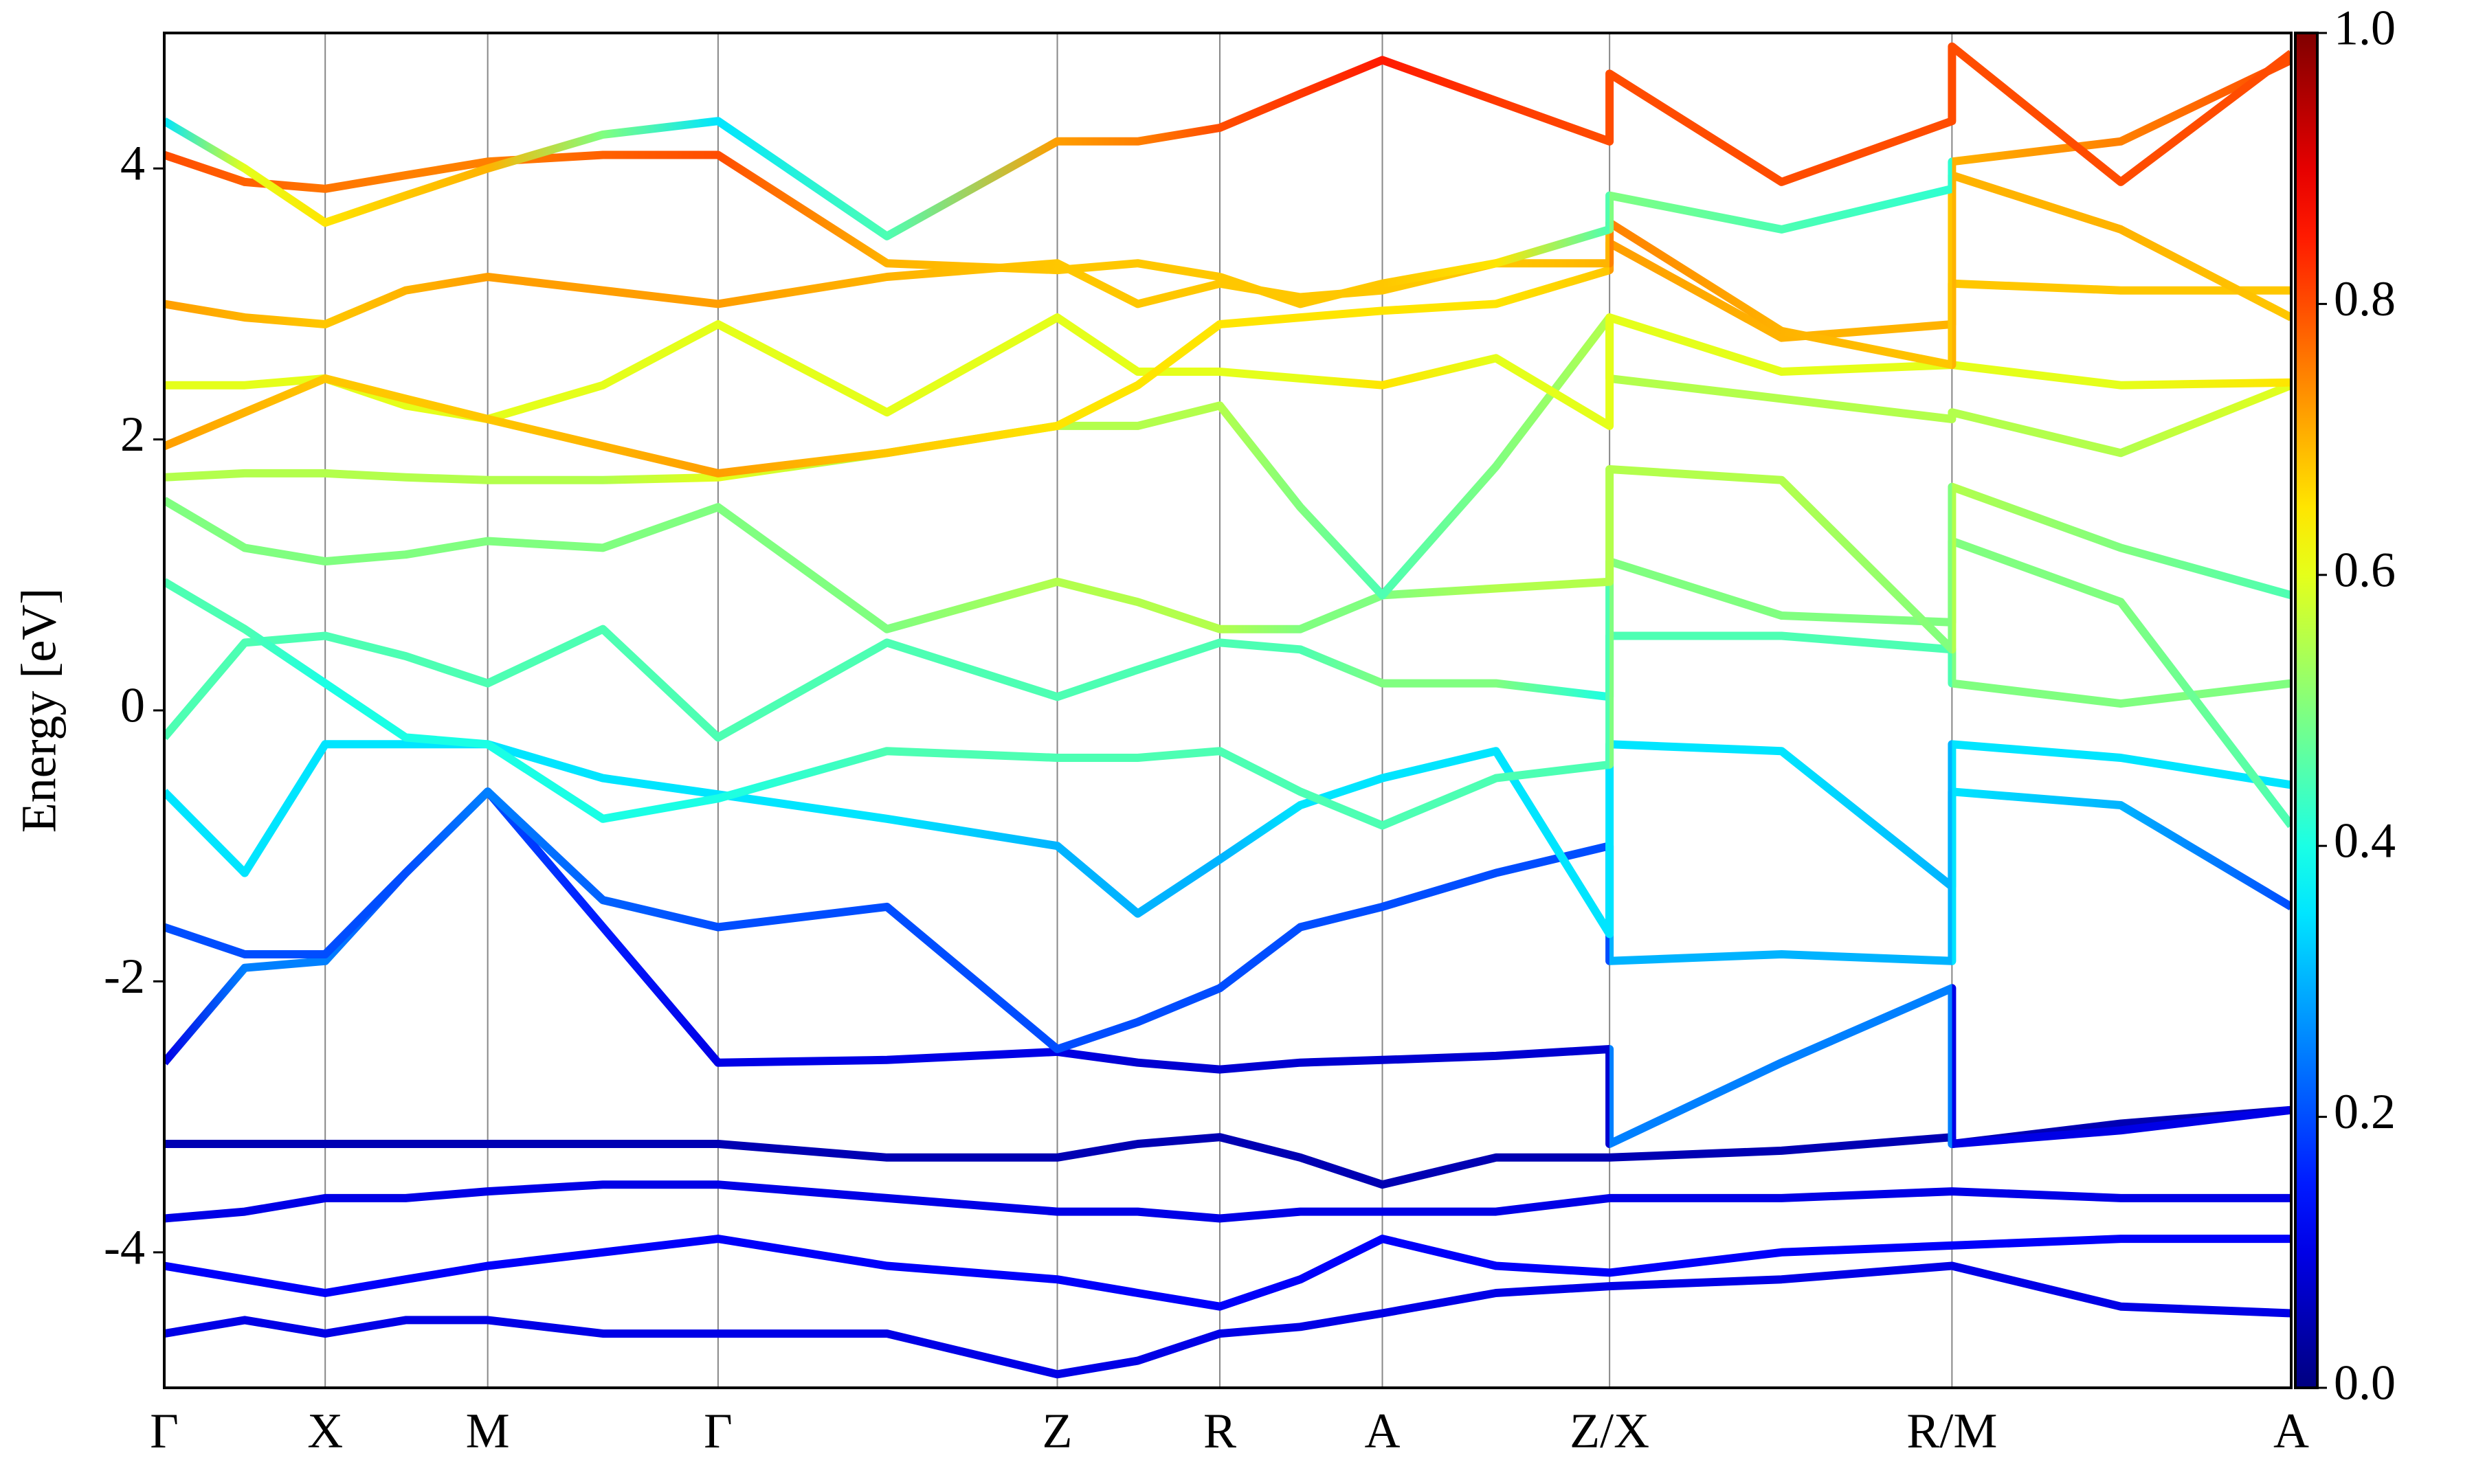 The height and width of the screenshot is (1484, 2474). Describe the element at coordinates (2365, 298) in the screenshot. I see `colorbar-tick-label: 0.8` at that location.